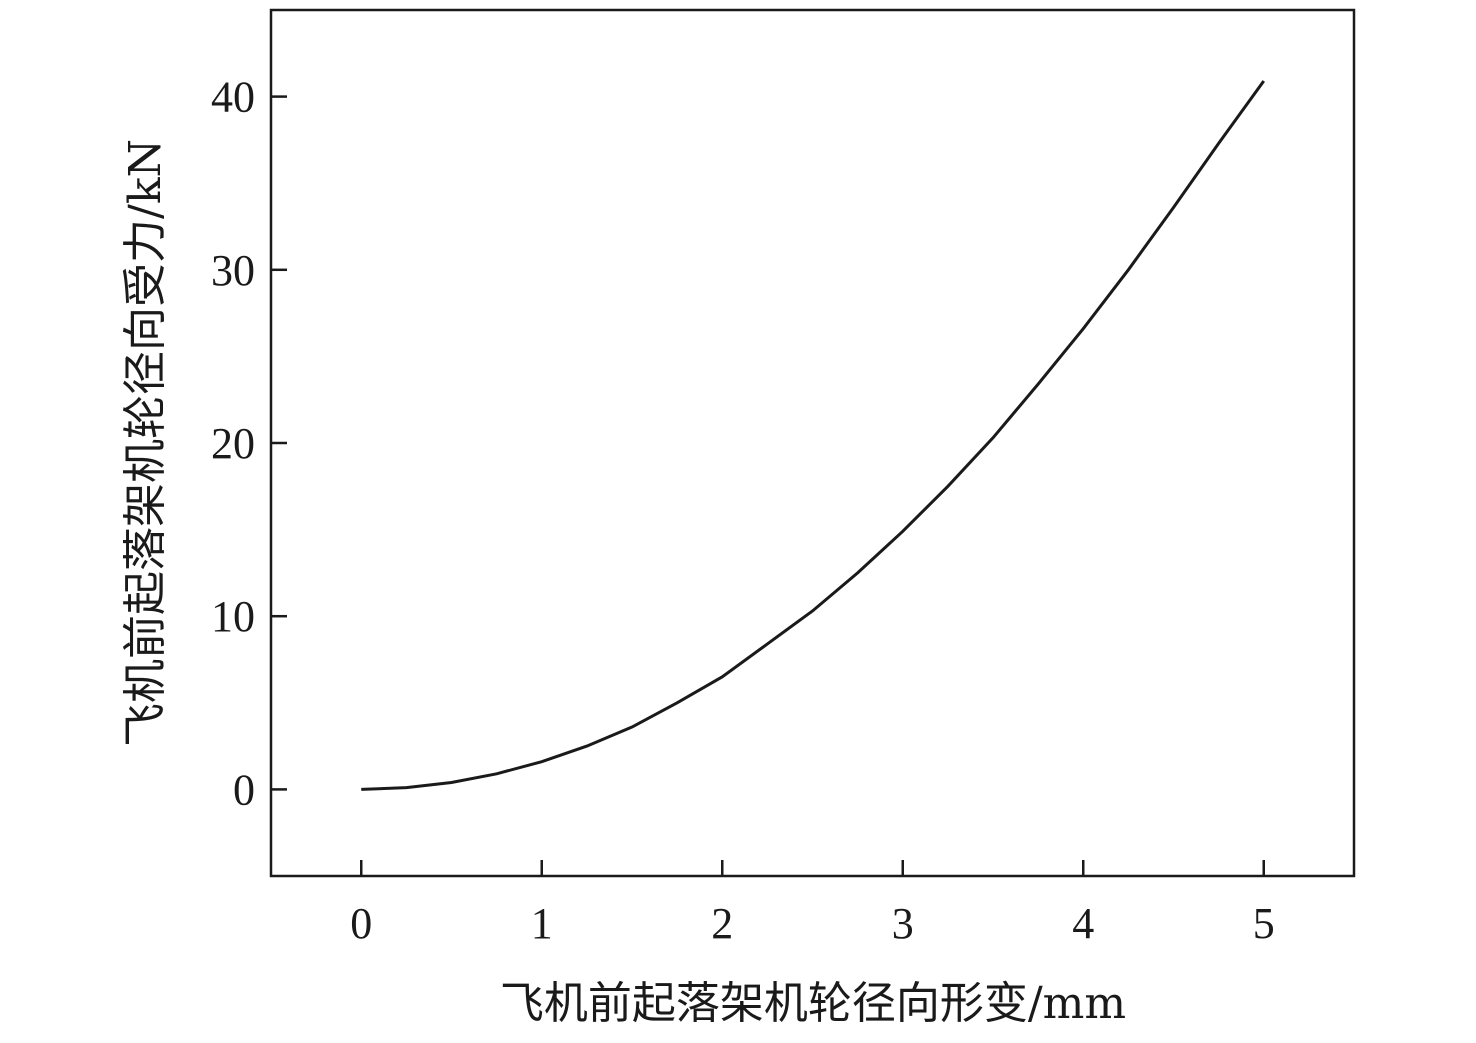 The height and width of the screenshot is (1043, 1476). Describe the element at coordinates (1083, 923) in the screenshot. I see `x-tick-label: 4` at that location.